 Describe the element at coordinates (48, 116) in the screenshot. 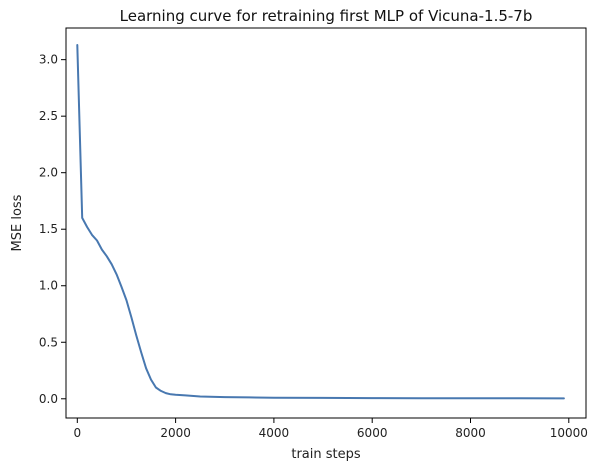

I see `y-tick-label: 2.5` at that location.